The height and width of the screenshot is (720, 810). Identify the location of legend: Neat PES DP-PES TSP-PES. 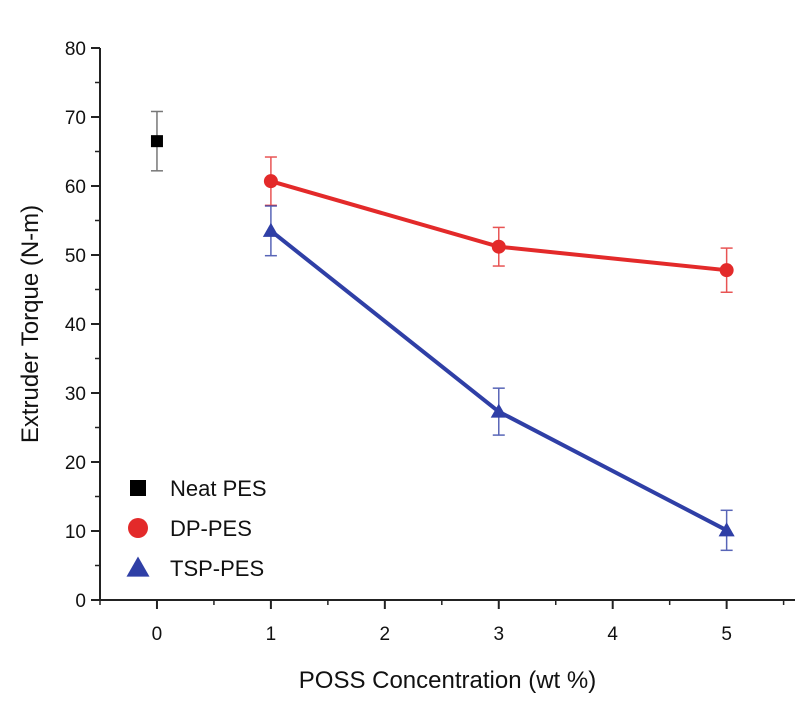
(196, 528).